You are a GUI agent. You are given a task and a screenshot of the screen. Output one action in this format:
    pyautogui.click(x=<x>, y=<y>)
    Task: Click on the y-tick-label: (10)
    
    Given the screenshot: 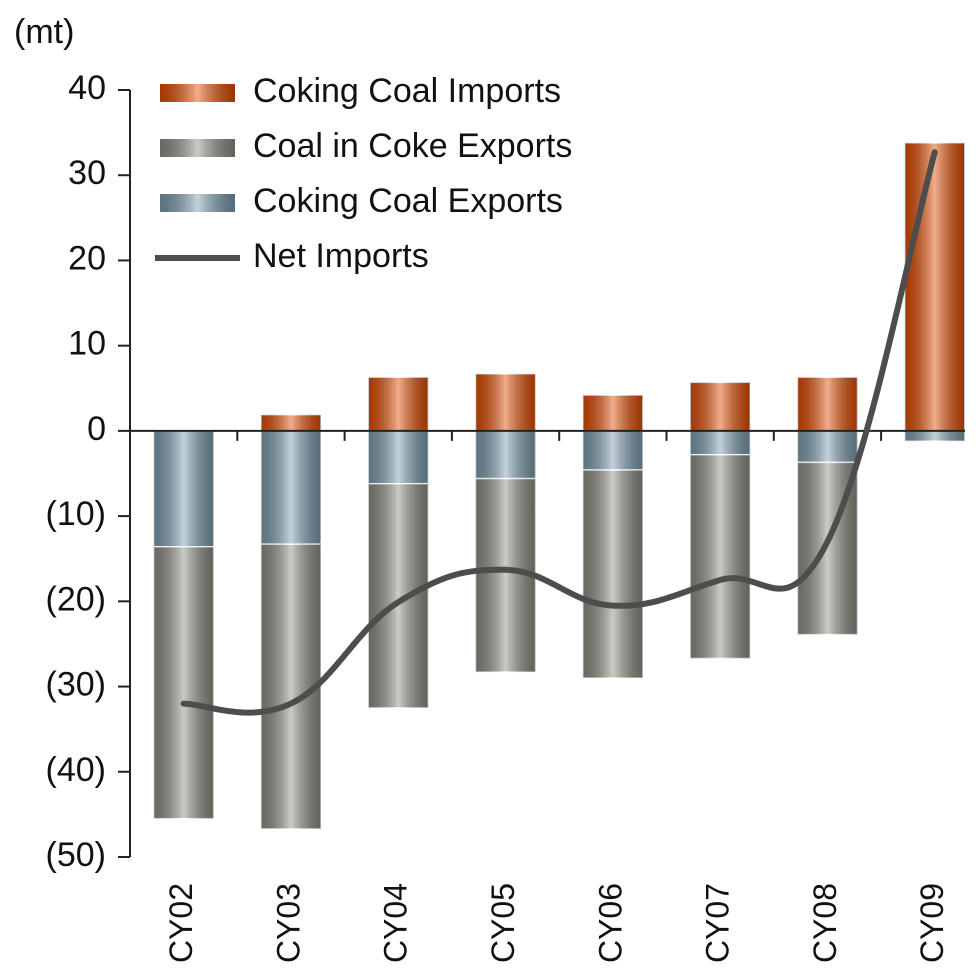 What is the action you would take?
    pyautogui.click(x=76, y=514)
    